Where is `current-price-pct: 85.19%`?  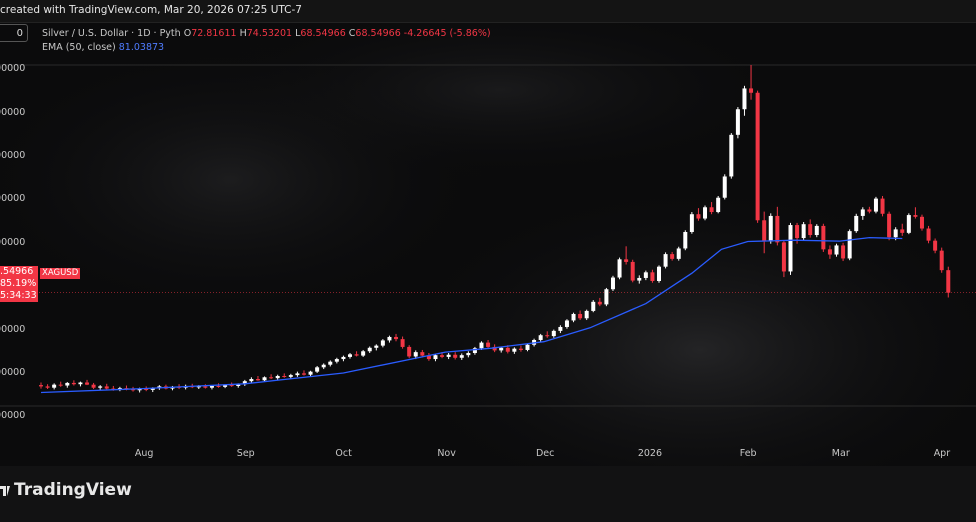 current-price-pct: 85.19% is located at coordinates (18, 283).